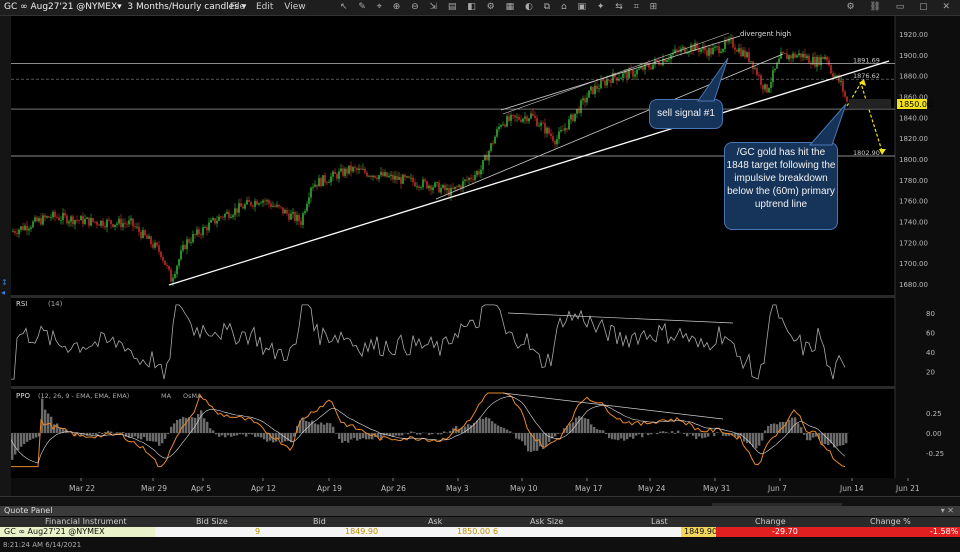 Image resolution: width=960 pixels, height=552 pixels. Describe the element at coordinates (913, 118) in the screenshot. I see `price-tick: 1840.00` at that location.